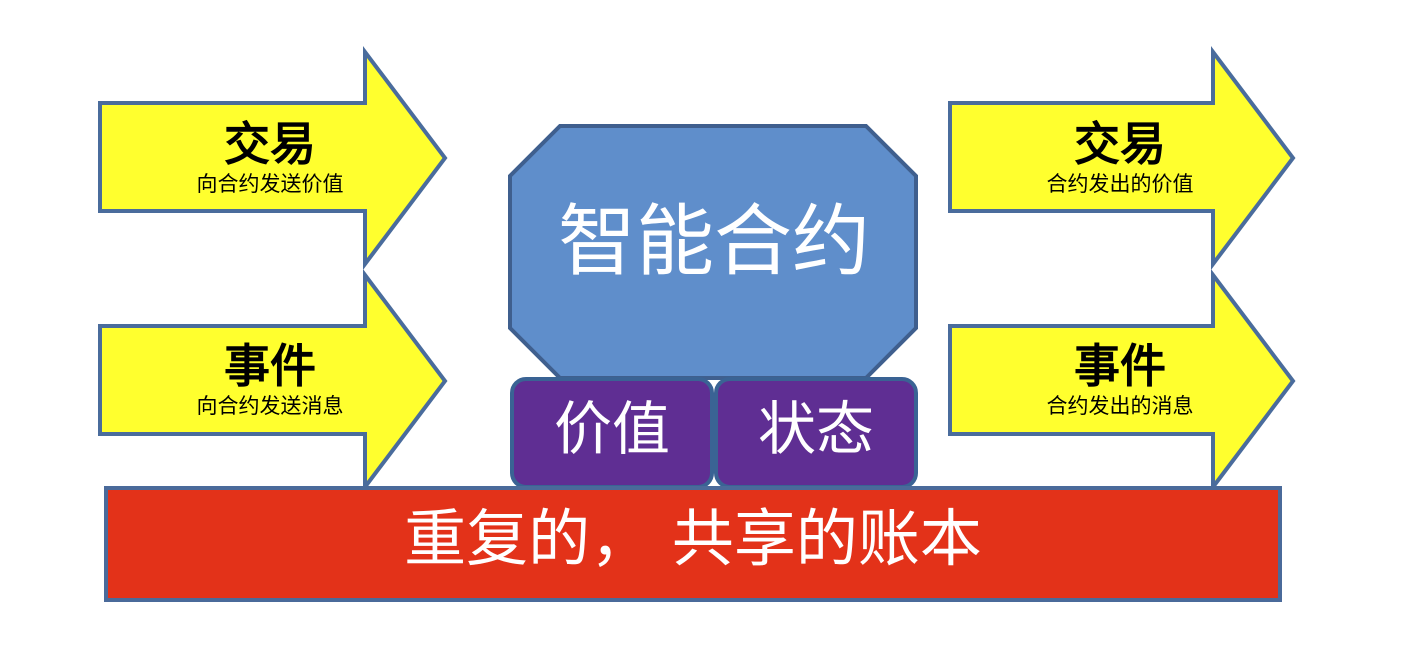 The image size is (1408, 654). What do you see at coordinates (713, 242) in the screenshot?
I see `smart-contract-label: 智能合约` at bounding box center [713, 242].